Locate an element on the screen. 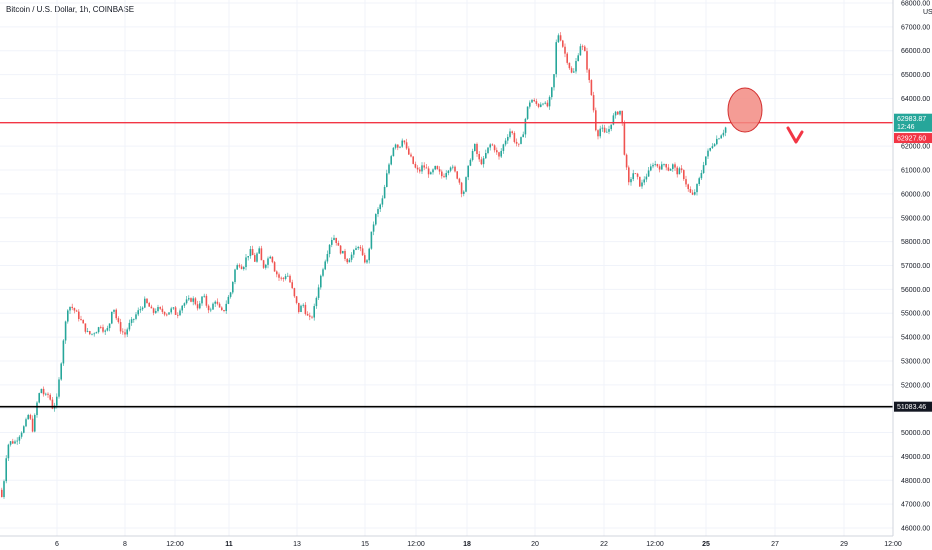 Image resolution: width=932 pixels, height=550 pixels. y-tick-label: 52000.00 is located at coordinates (915, 385).